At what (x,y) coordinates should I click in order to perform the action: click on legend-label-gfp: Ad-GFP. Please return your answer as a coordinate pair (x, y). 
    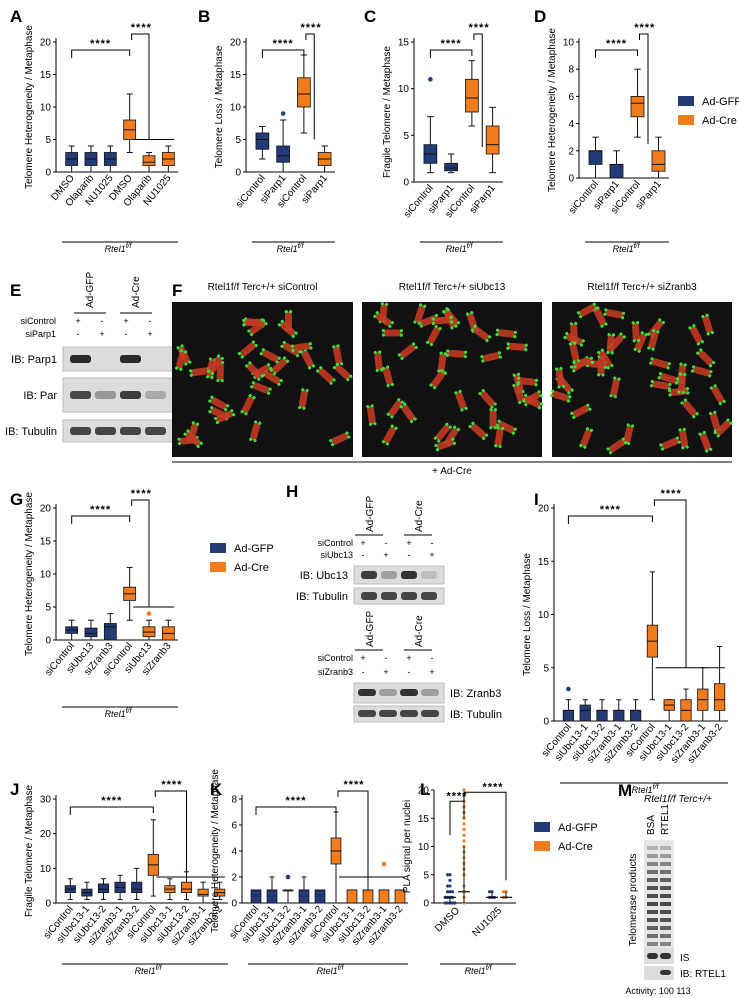
    Looking at the image, I should click on (254, 549).